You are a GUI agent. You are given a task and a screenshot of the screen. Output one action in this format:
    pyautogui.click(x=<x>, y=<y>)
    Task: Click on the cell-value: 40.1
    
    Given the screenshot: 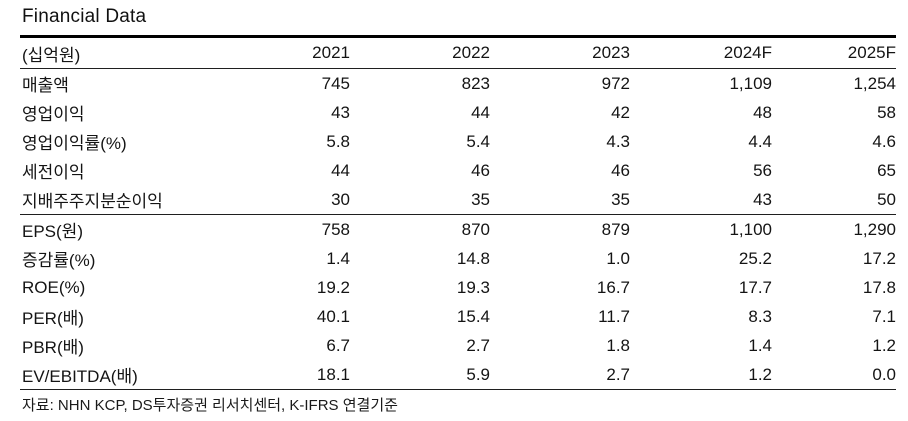 What is the action you would take?
    pyautogui.click(x=333, y=316)
    